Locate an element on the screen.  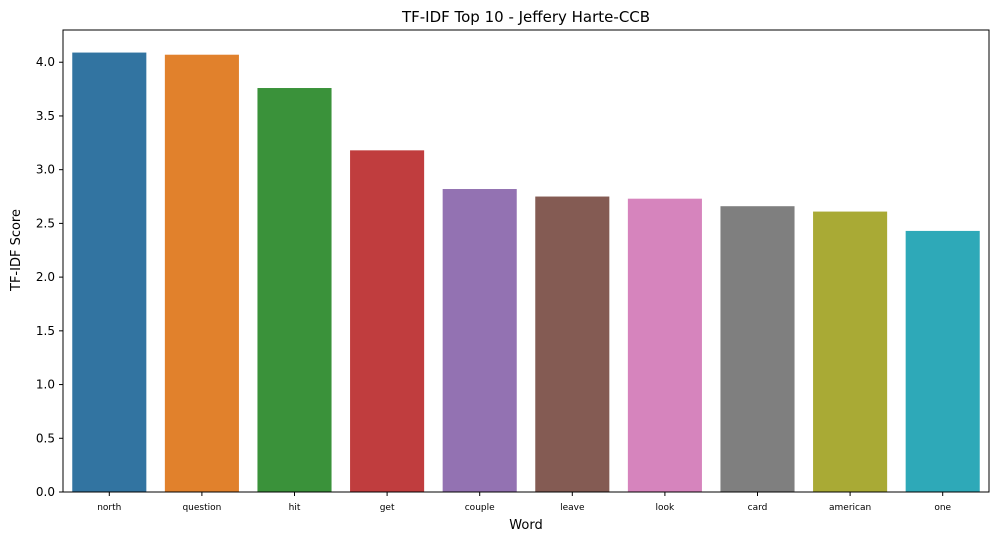
y-tick-label: 2.5 is located at coordinates (45, 223).